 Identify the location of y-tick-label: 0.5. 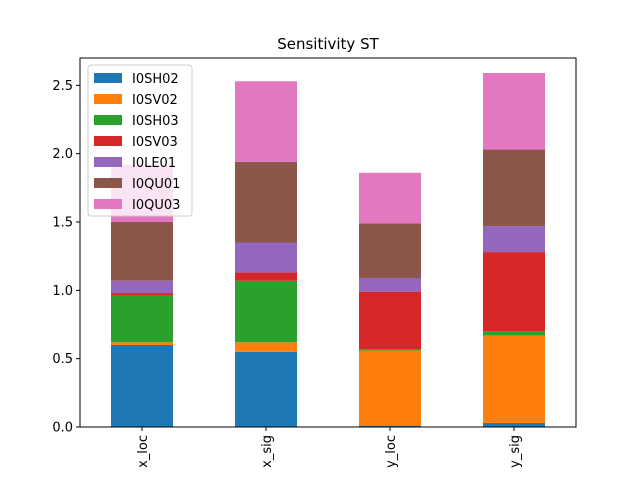
(62, 359).